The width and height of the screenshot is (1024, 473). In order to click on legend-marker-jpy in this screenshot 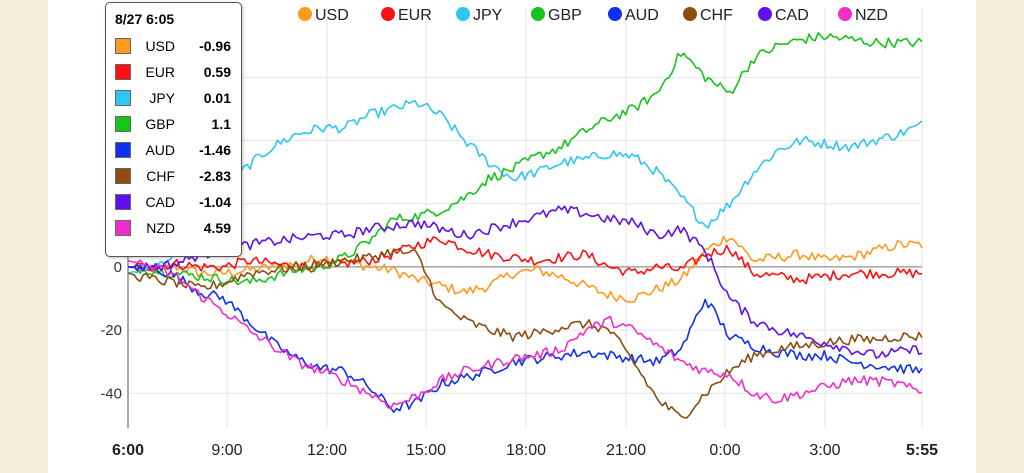, I will do `click(463, 14)`.